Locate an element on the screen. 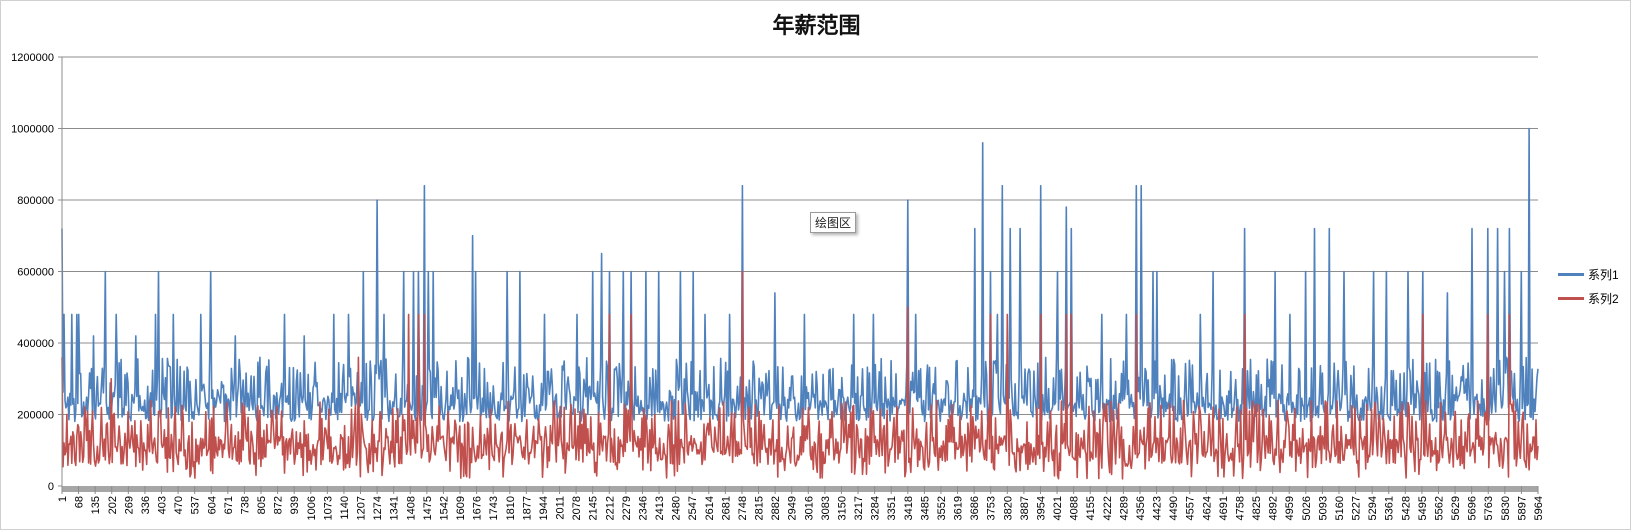 Image resolution: width=1633 pixels, height=532 pixels. x-axis-band is located at coordinates (800, 489).